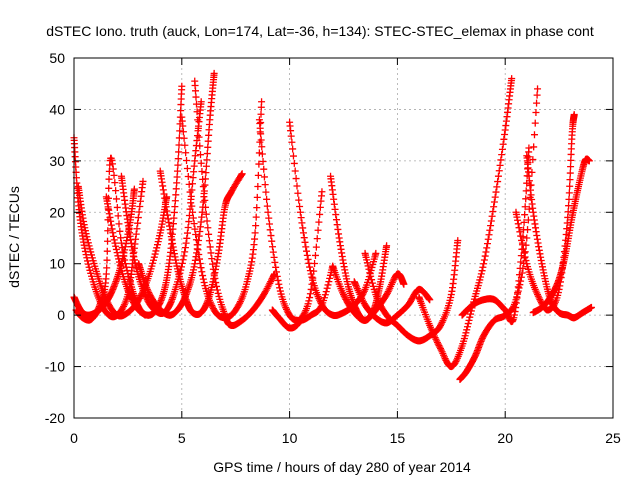  I want to click on x-tick-label: 5, so click(182, 438).